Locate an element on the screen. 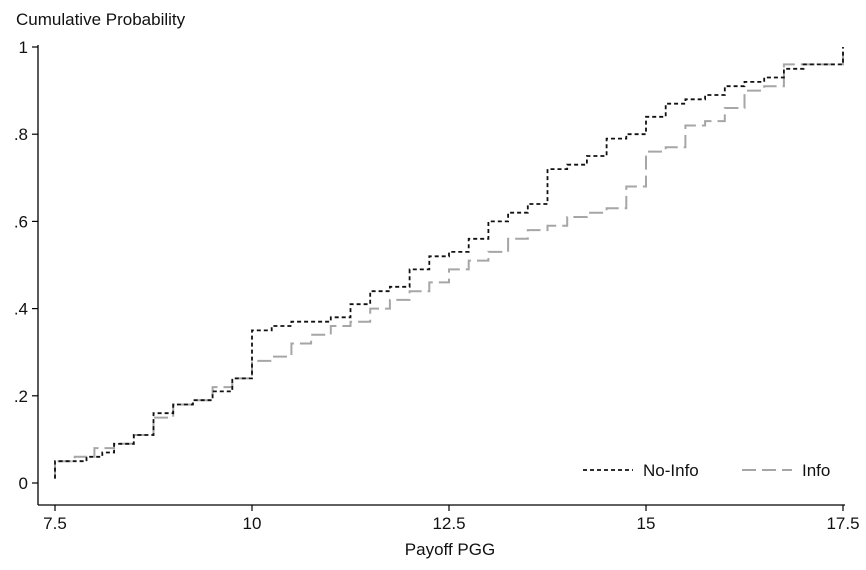  x-tick-label: 15 is located at coordinates (646, 523).